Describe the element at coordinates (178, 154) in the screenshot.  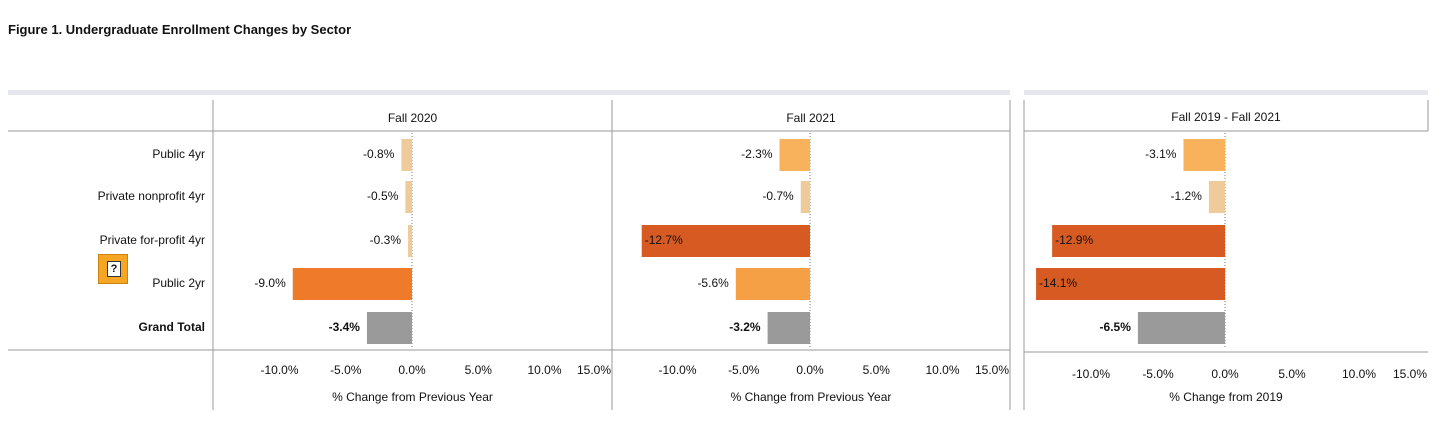
I see `row-label: Public 4yr` at that location.